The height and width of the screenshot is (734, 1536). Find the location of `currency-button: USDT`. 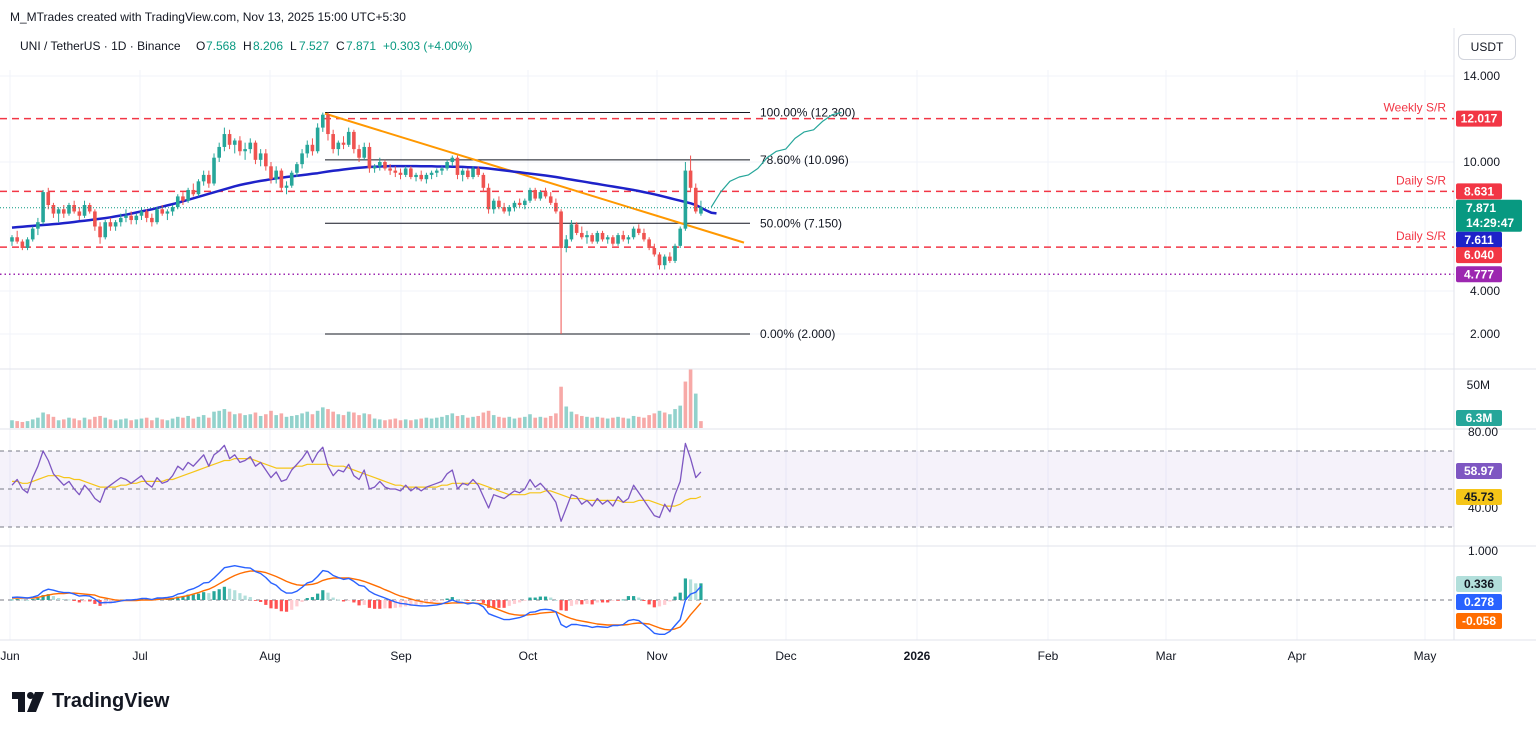

currency-button: USDT is located at coordinates (1487, 47).